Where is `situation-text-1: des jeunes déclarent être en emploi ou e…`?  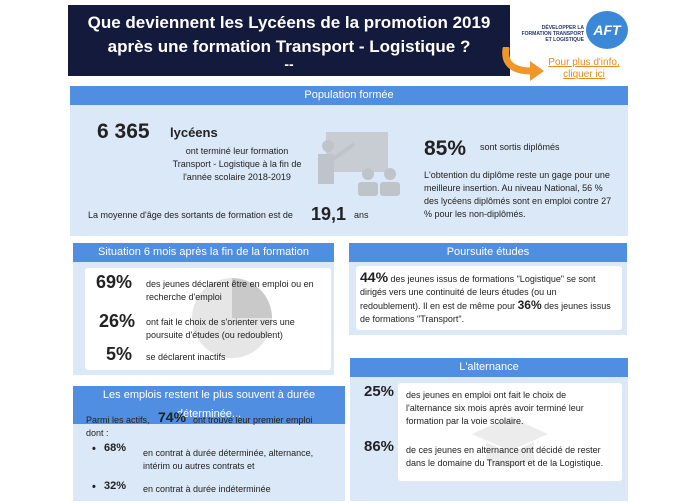 situation-text-1: des jeunes déclarent être en emploi ou e… is located at coordinates (230, 290).